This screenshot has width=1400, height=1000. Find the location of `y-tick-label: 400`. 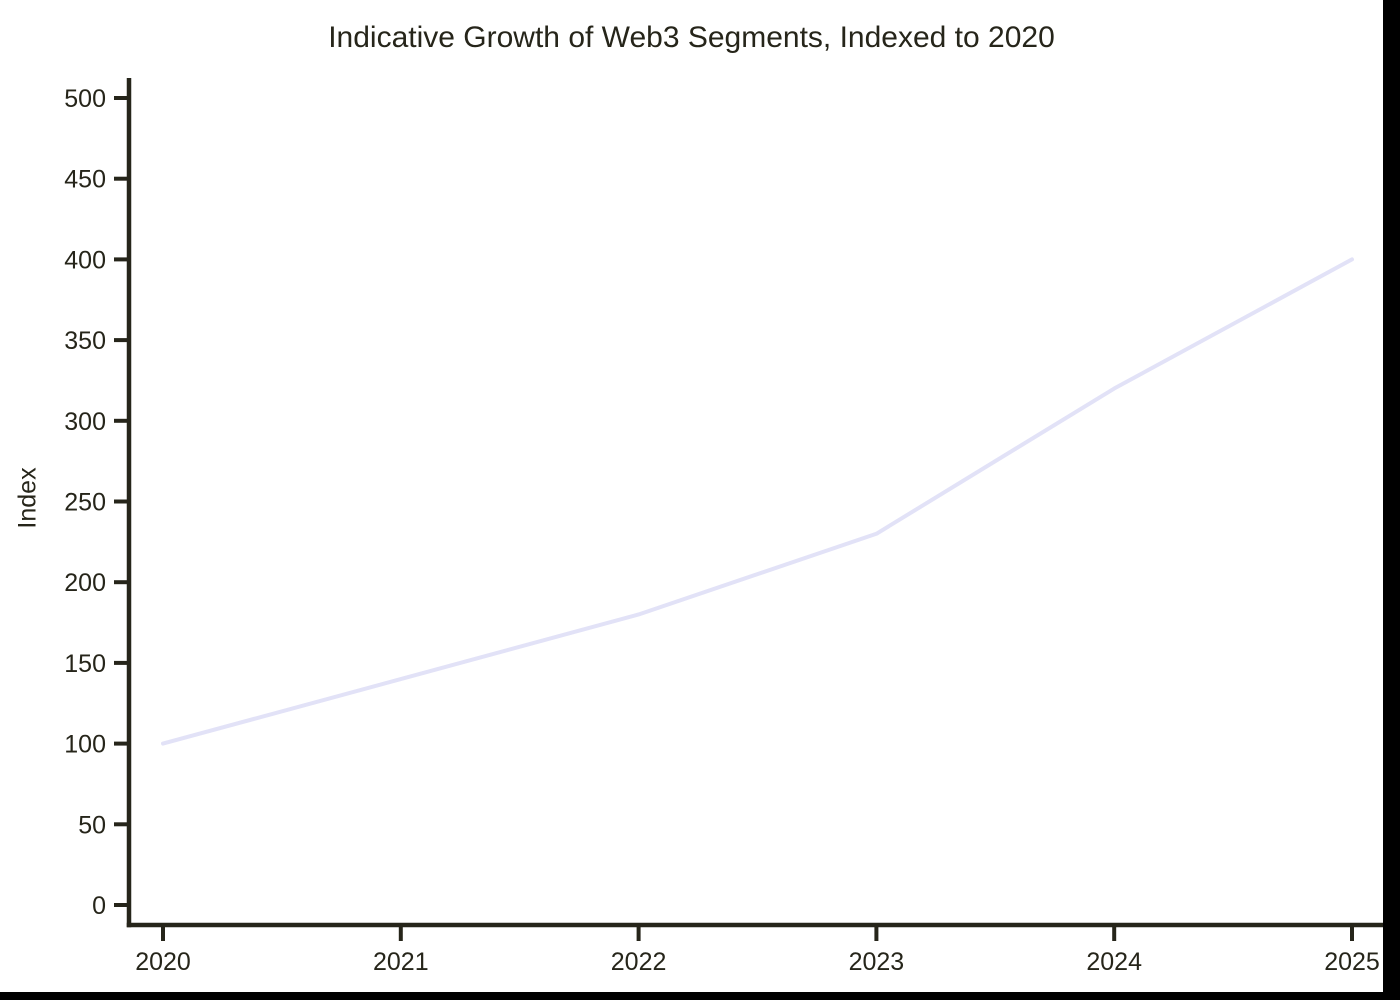

y-tick-label: 400 is located at coordinates (85, 260).